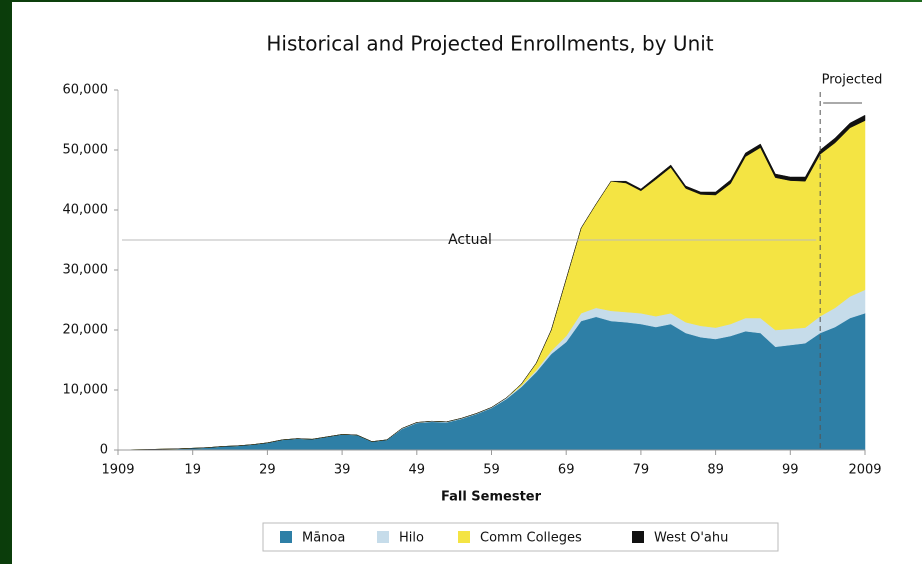 The height and width of the screenshot is (564, 922). I want to click on y-tick-label: 20,000, so click(86, 330).